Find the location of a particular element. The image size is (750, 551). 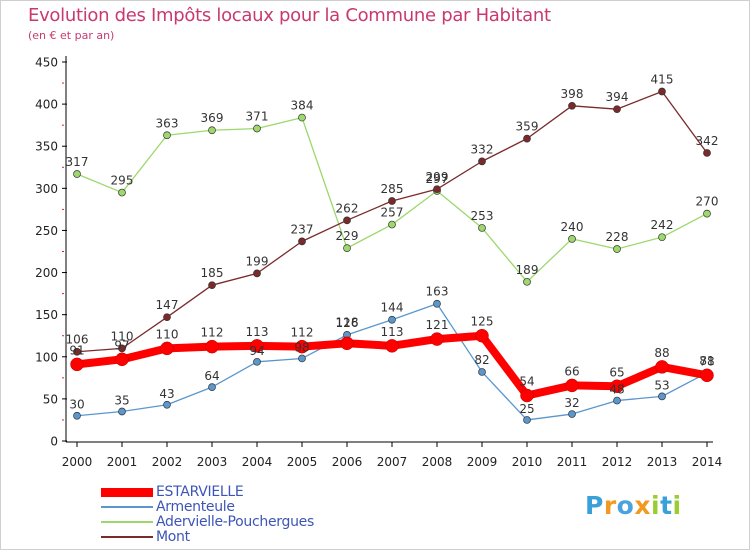

data-label: 125 is located at coordinates (482, 322).